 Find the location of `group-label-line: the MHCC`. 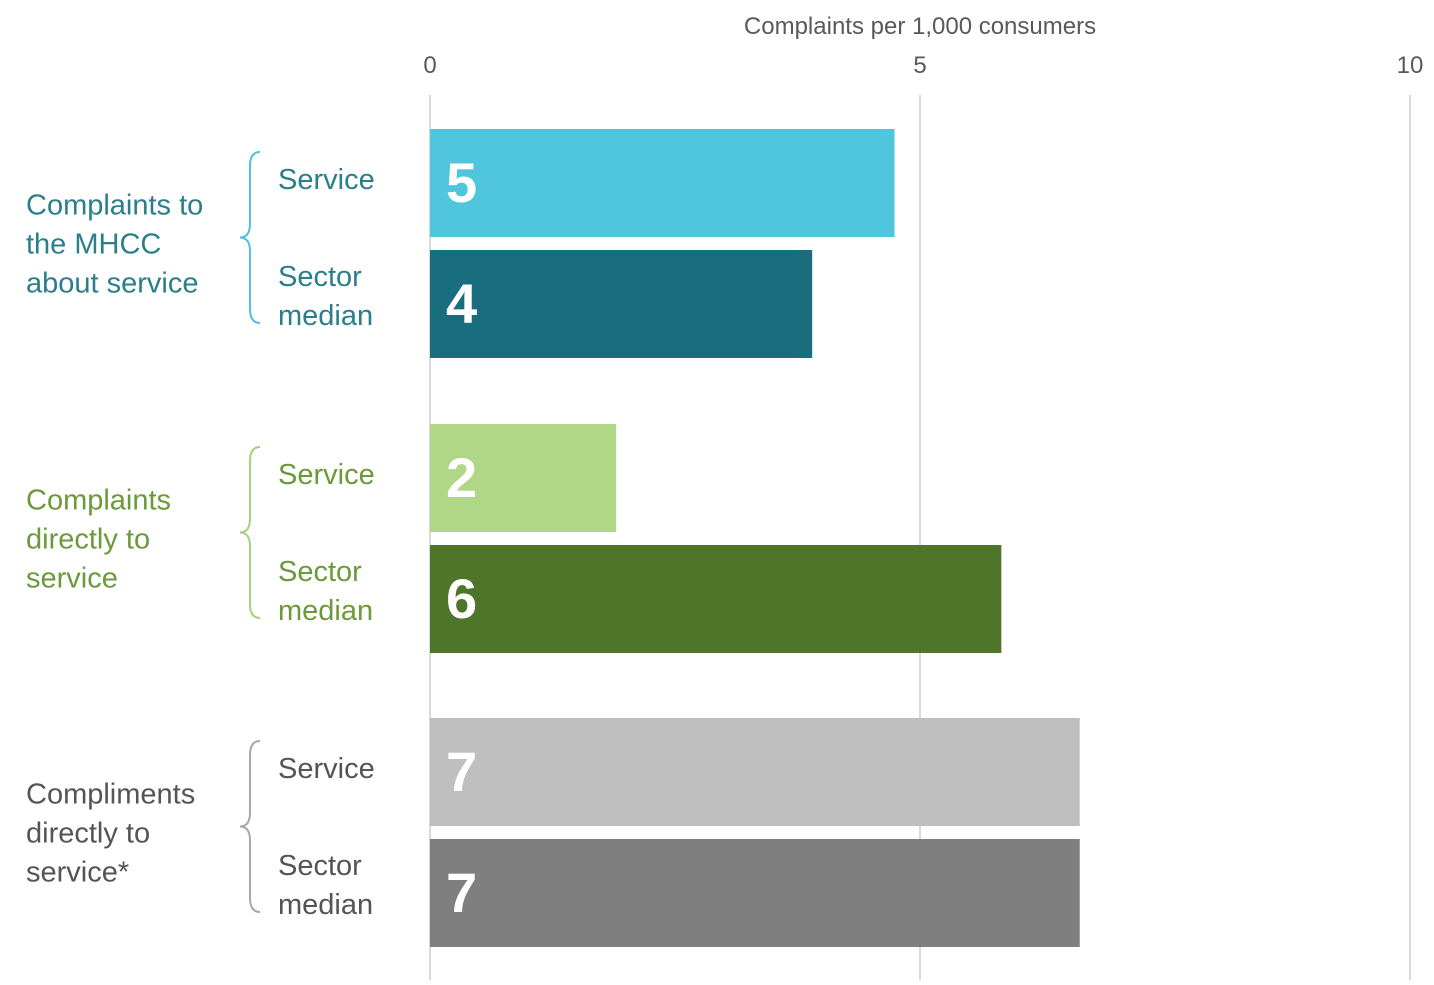

group-label-line: the MHCC is located at coordinates (93, 245).